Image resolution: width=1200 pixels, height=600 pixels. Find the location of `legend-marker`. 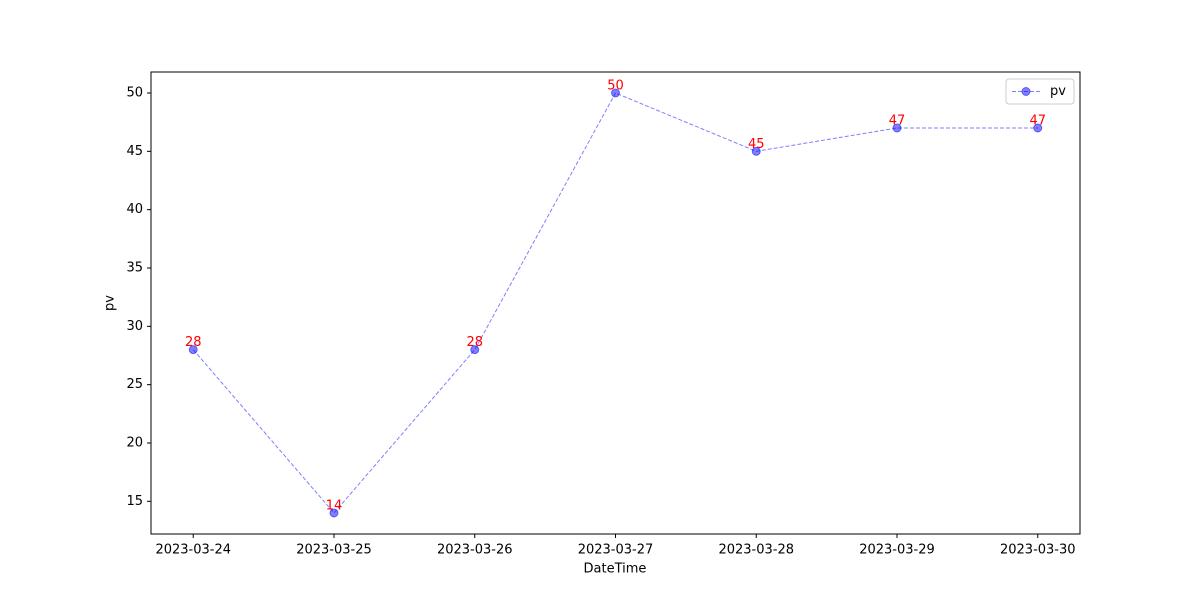

legend-marker is located at coordinates (1026, 91).